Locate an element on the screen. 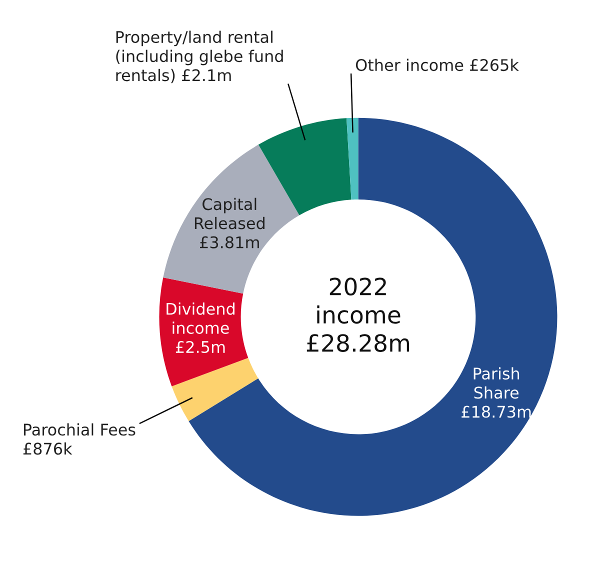 Image resolution: width=607 pixels, height=576 pixels. slice-label: Parochial Fees £876k is located at coordinates (79, 439).